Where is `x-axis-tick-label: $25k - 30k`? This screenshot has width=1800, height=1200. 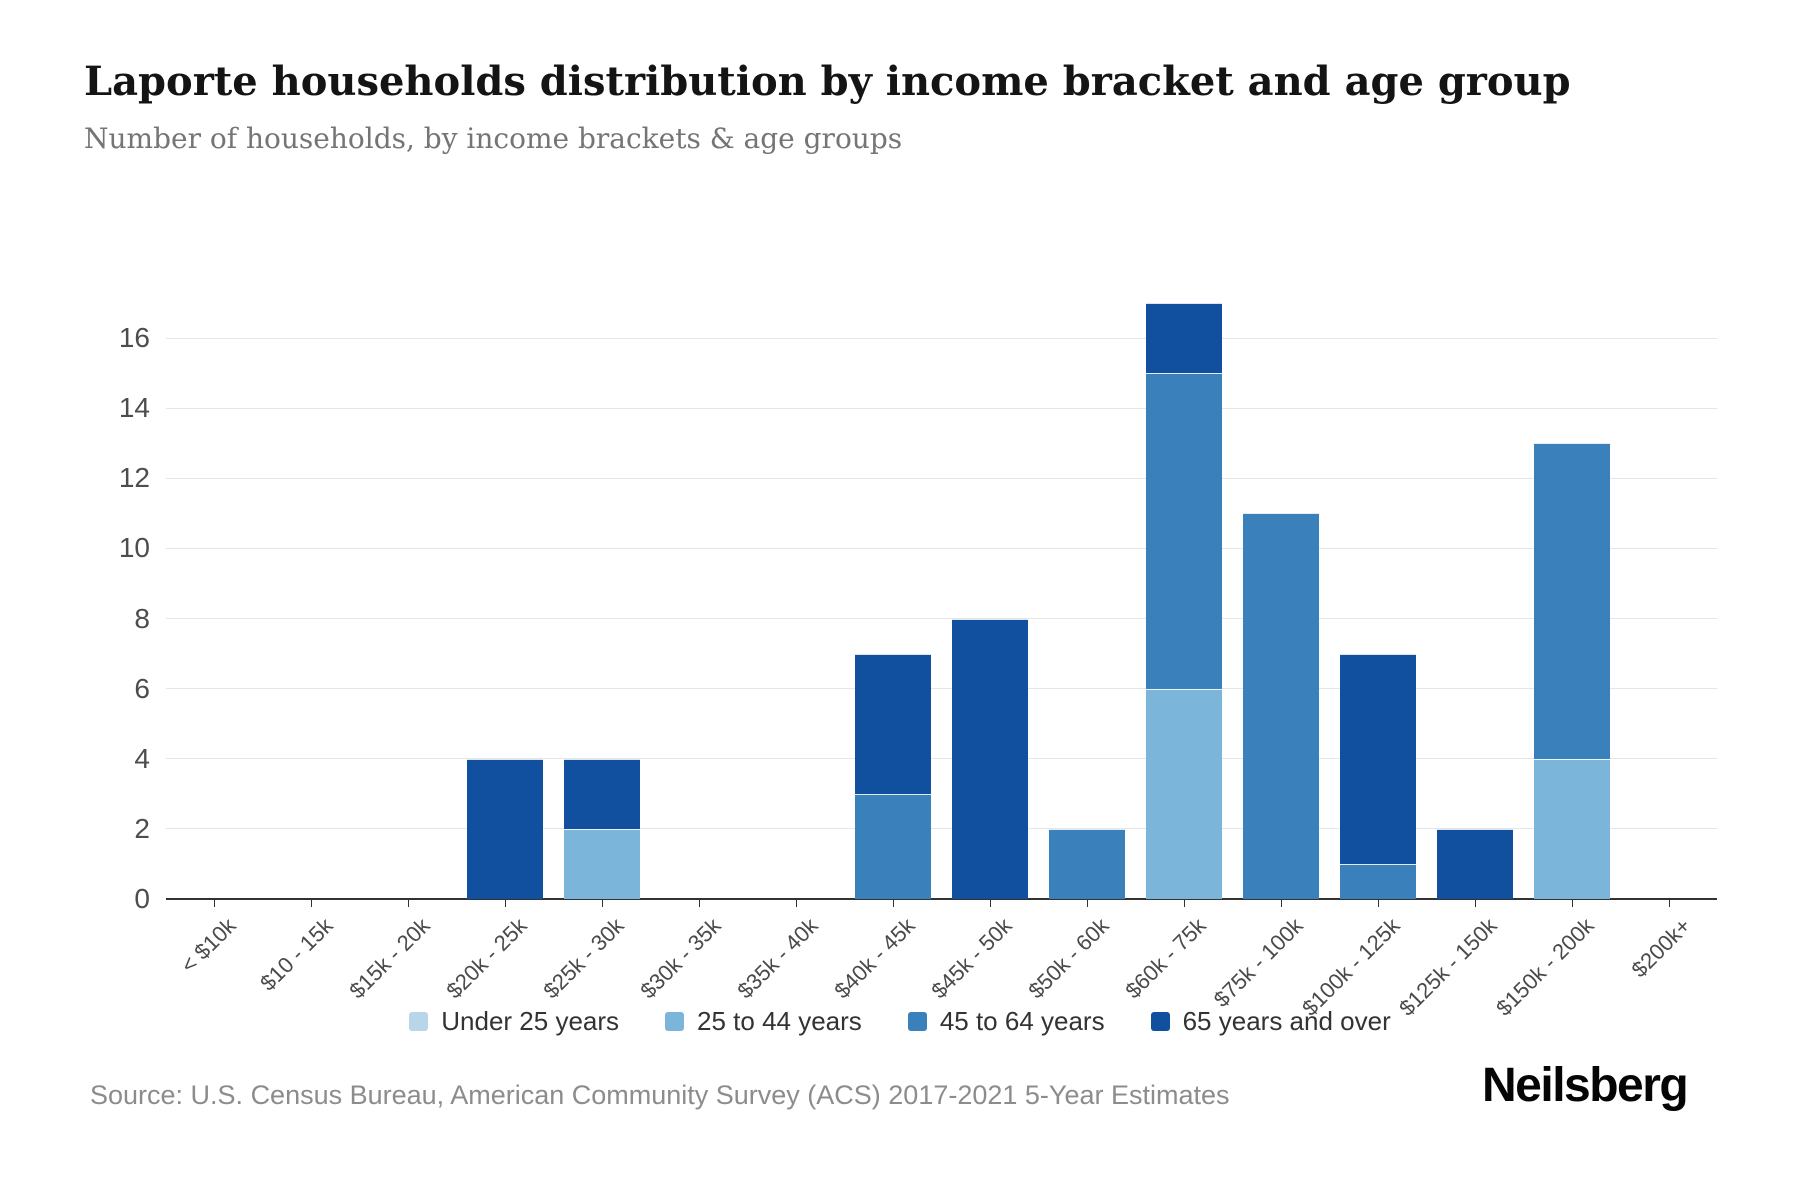
x-axis-tick-label: $25k - 30k is located at coordinates (583, 958).